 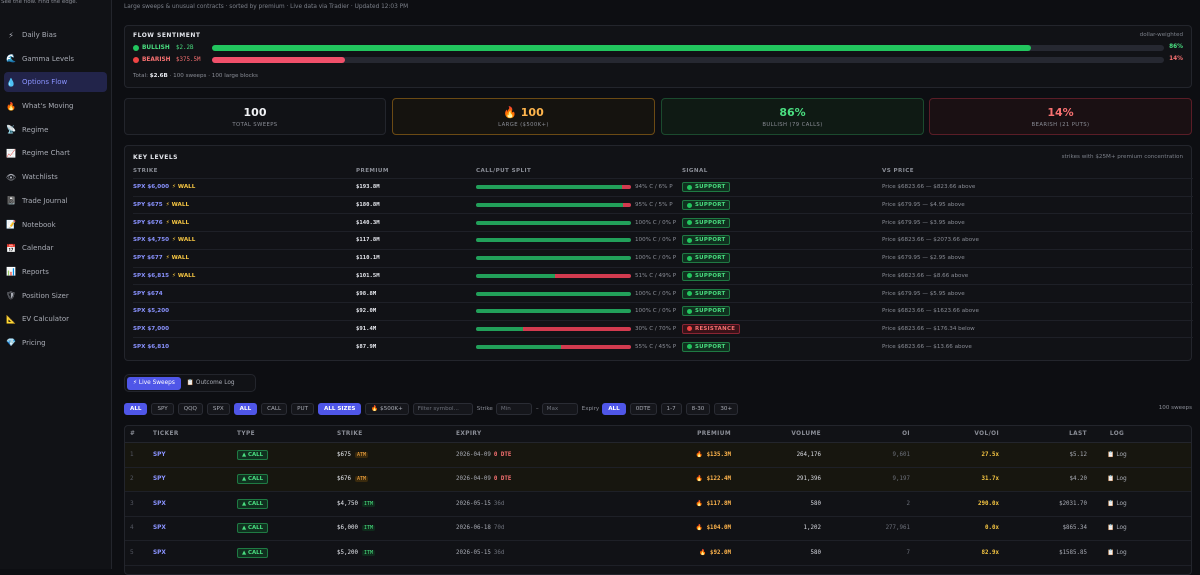 What do you see at coordinates (55, 177) in the screenshot?
I see `sidebar-item-watchlists: 👁 Watchlists` at bounding box center [55, 177].